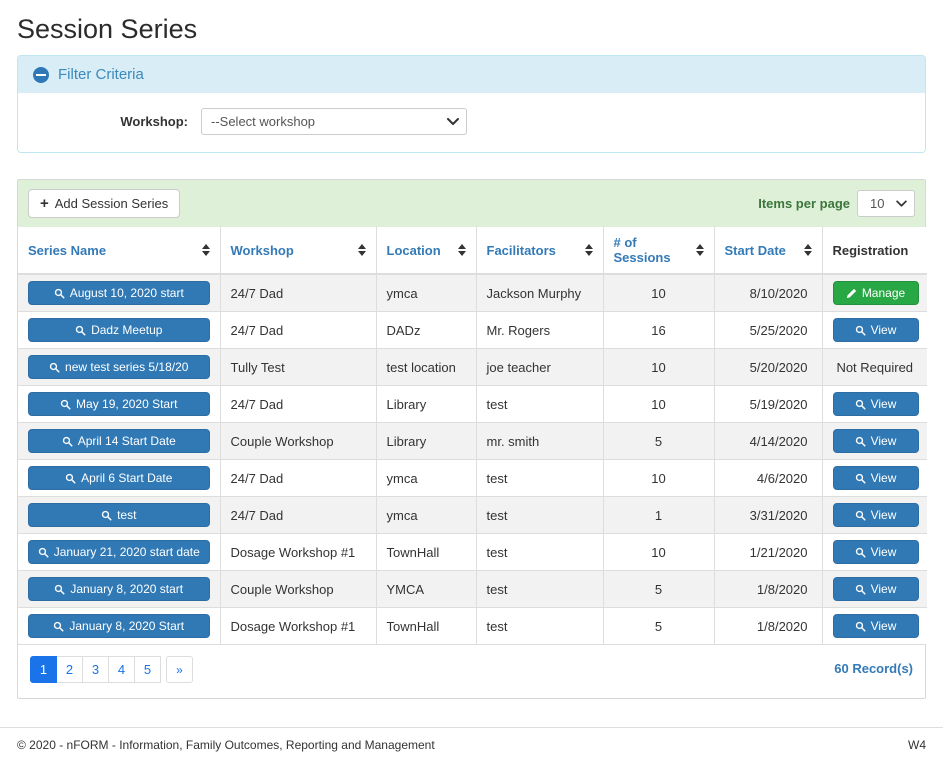 Image resolution: width=943 pixels, height=772 pixels. What do you see at coordinates (883, 293) in the screenshot?
I see `manage-button-label: Manage` at bounding box center [883, 293].